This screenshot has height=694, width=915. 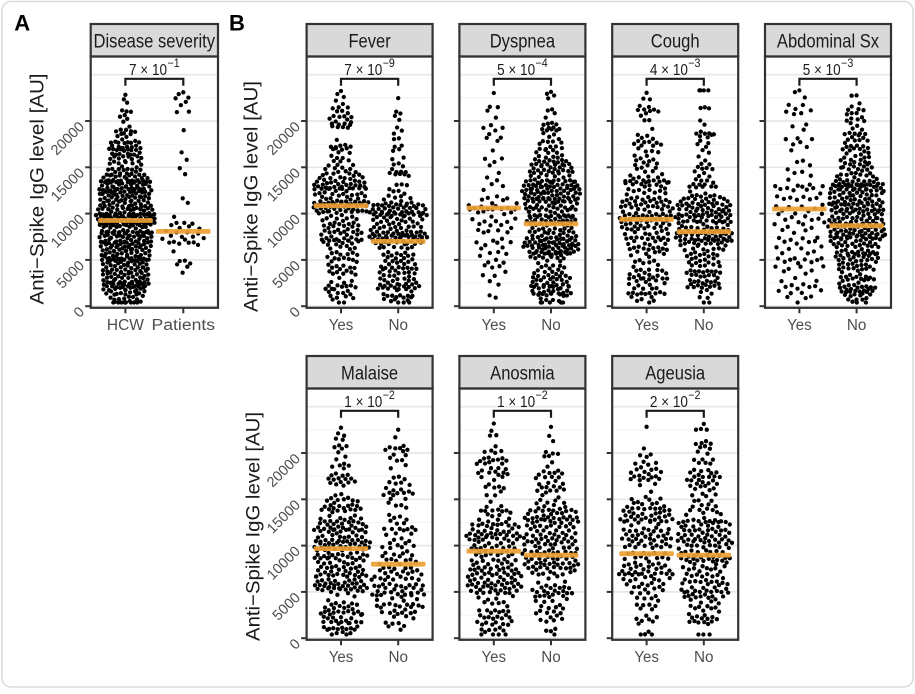 What do you see at coordinates (675, 373) in the screenshot?
I see `svg-text: Ageusia` at bounding box center [675, 373].